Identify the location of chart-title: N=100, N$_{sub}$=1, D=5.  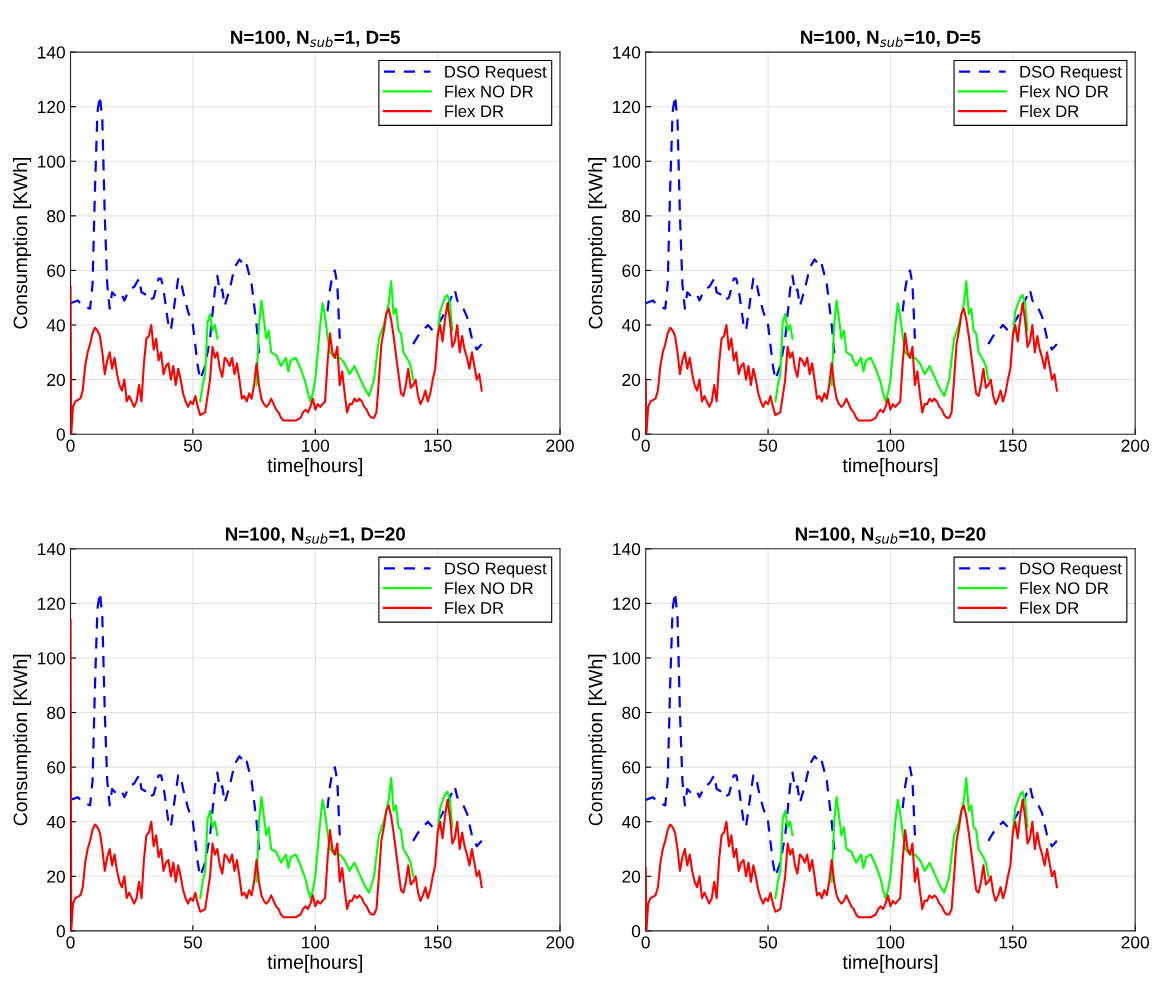
(315, 38).